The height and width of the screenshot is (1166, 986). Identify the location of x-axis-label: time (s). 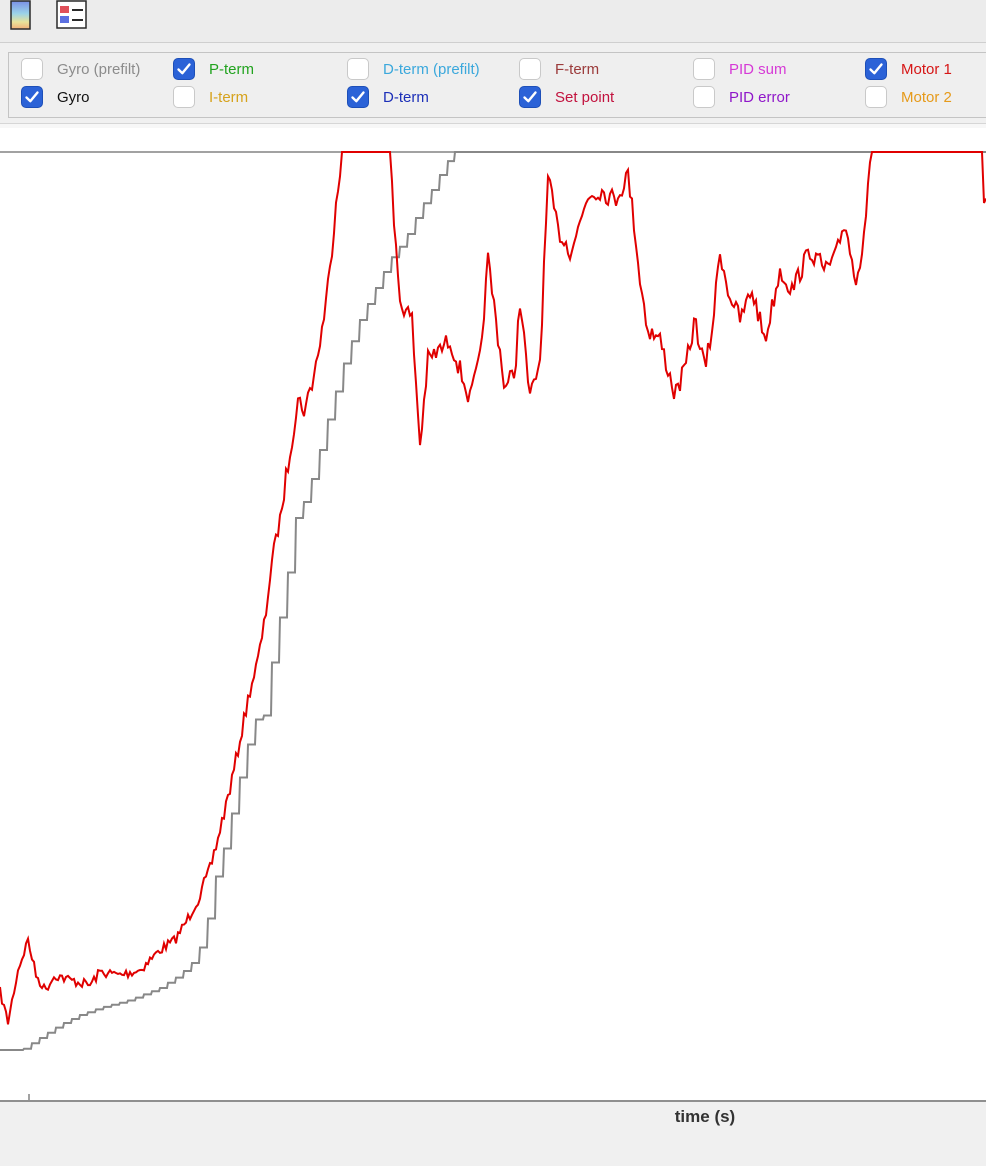
(705, 1116).